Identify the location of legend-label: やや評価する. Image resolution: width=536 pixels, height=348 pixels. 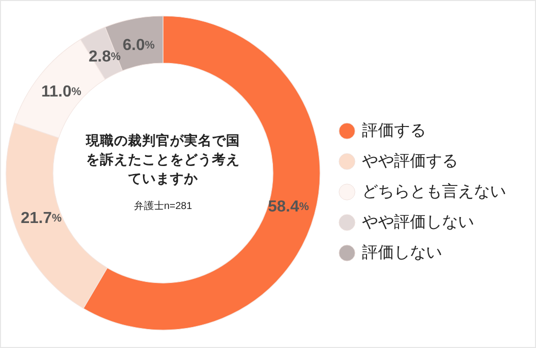
(410, 161).